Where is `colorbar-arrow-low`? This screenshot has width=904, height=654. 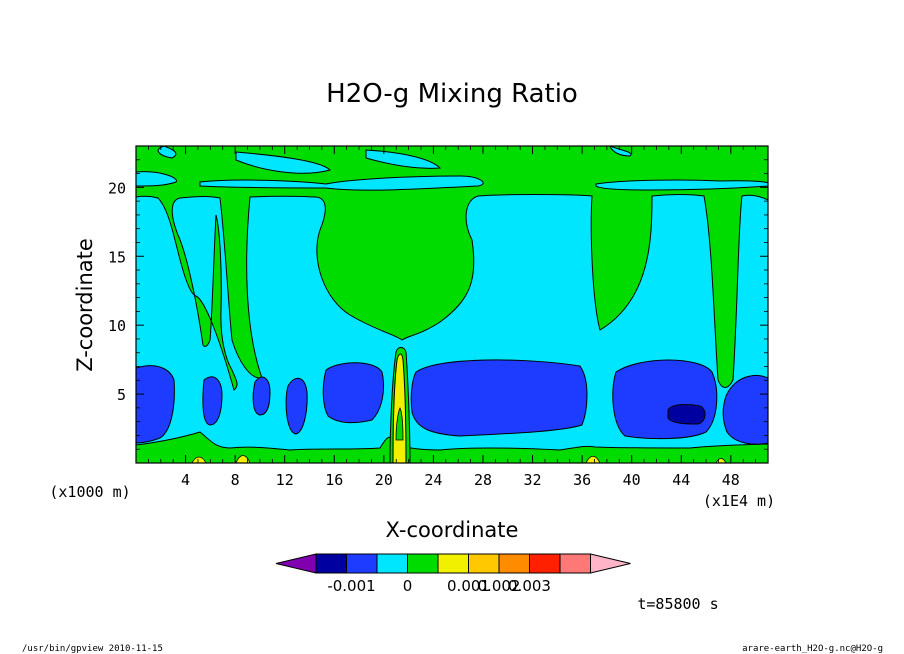 colorbar-arrow-low is located at coordinates (296, 563).